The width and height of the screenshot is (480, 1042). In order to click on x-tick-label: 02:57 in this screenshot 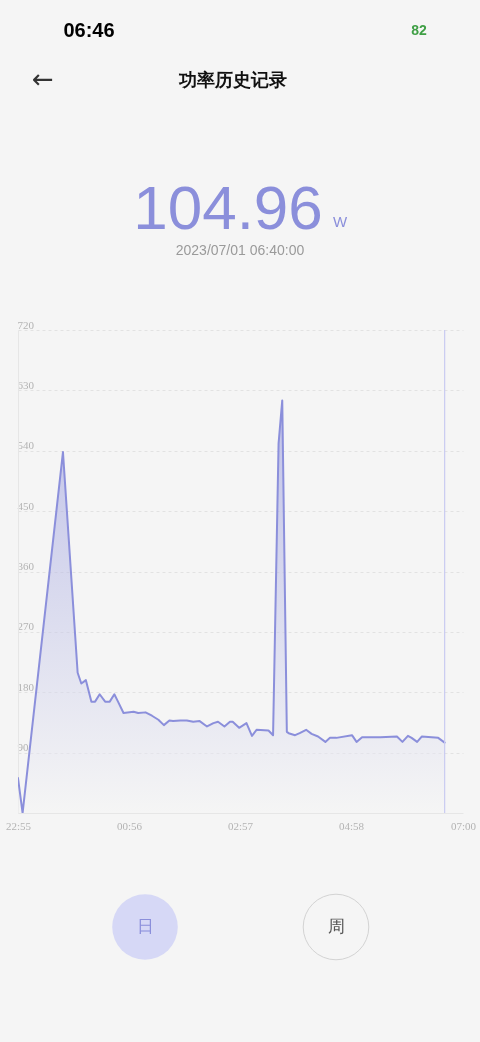, I will do `click(241, 825)`.